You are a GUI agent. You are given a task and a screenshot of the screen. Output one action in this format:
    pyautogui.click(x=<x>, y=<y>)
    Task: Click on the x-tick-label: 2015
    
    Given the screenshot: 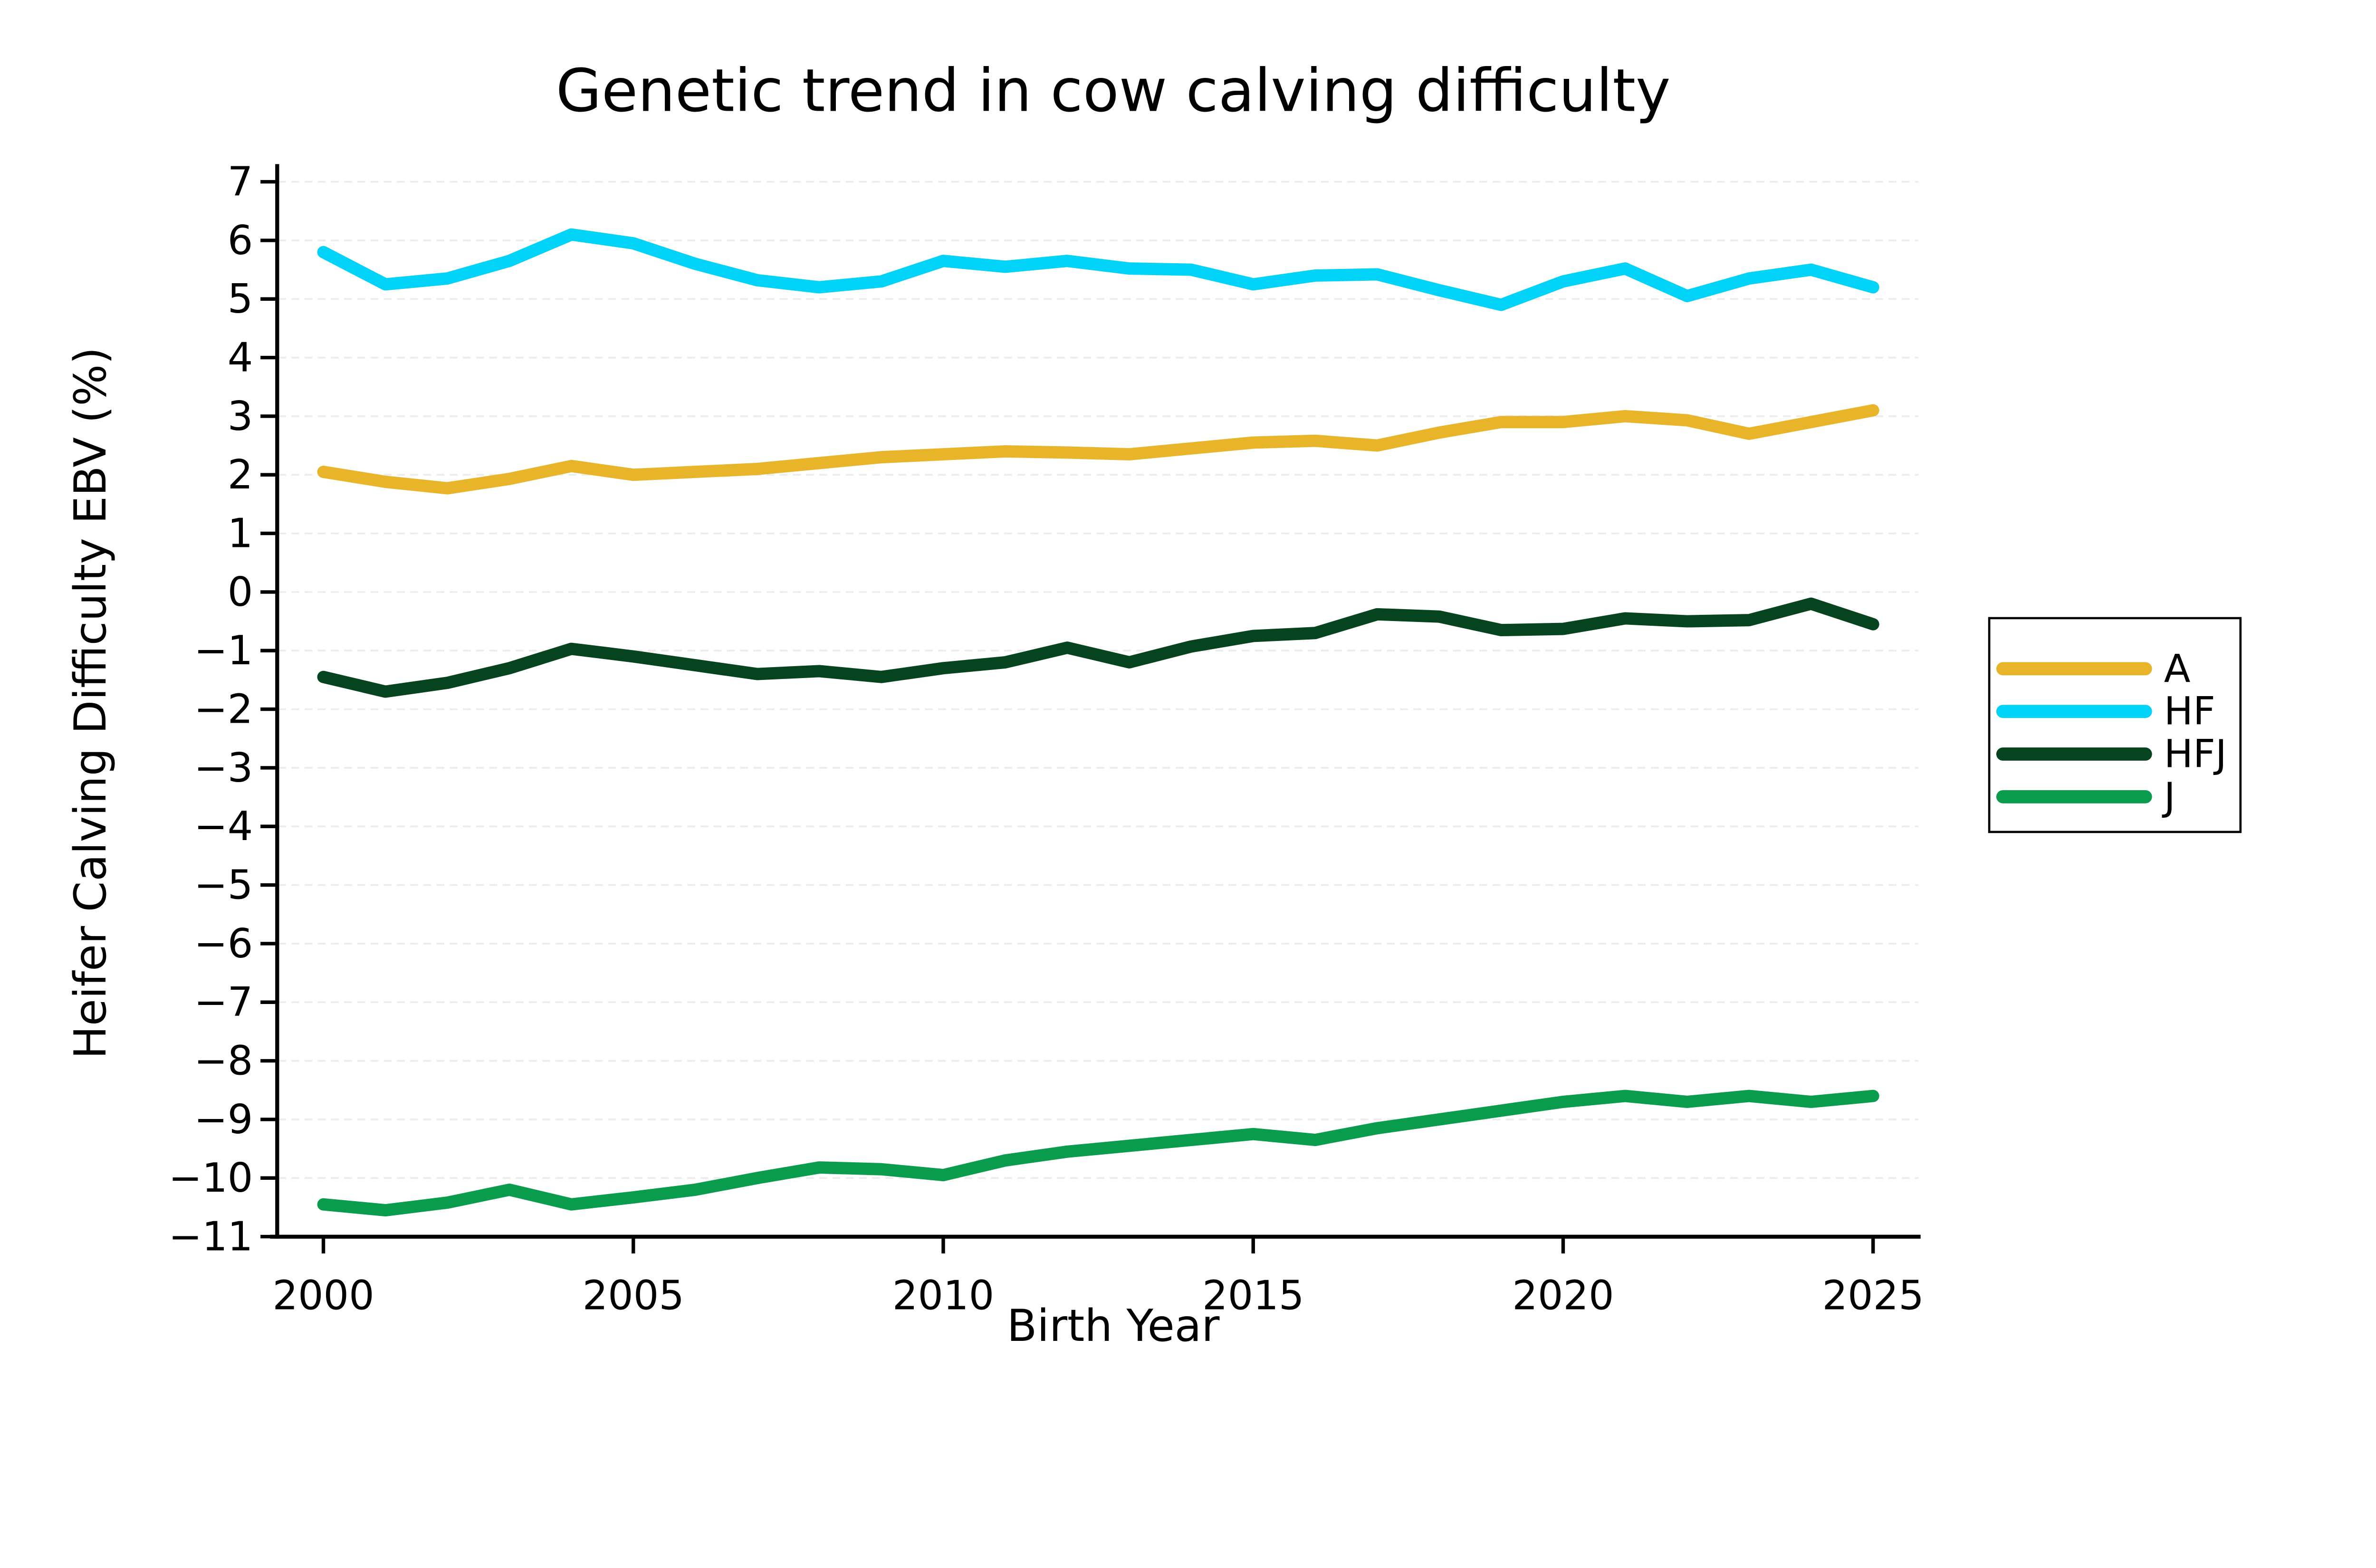 What is the action you would take?
    pyautogui.click(x=1253, y=1296)
    